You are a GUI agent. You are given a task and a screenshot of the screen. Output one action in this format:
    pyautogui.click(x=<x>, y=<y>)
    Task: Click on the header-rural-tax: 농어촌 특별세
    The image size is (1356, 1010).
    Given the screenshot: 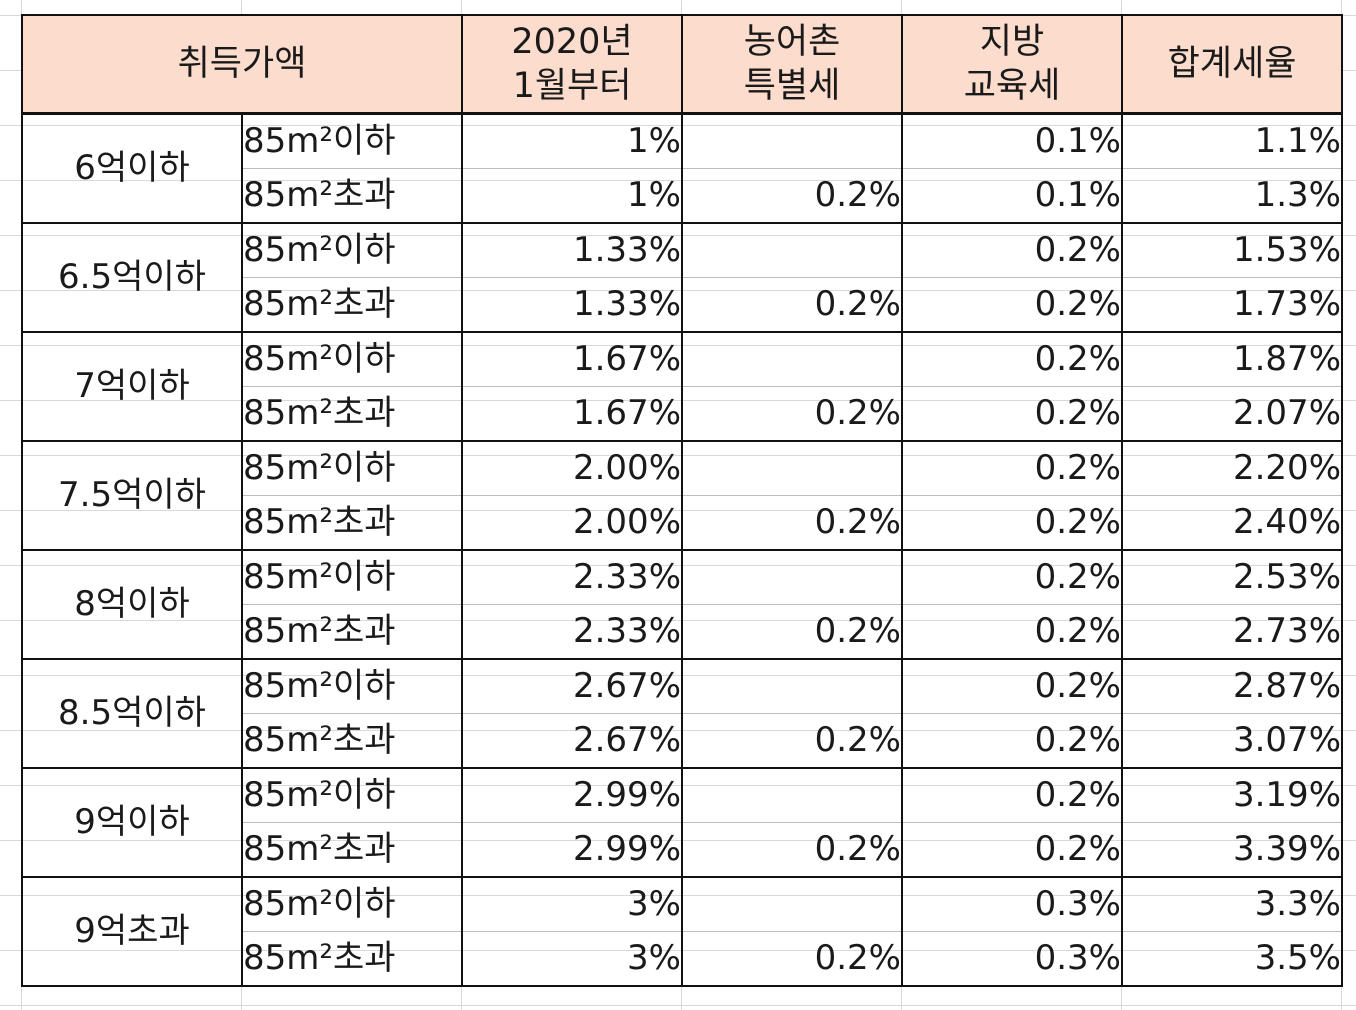 What is the action you would take?
    pyautogui.click(x=792, y=64)
    